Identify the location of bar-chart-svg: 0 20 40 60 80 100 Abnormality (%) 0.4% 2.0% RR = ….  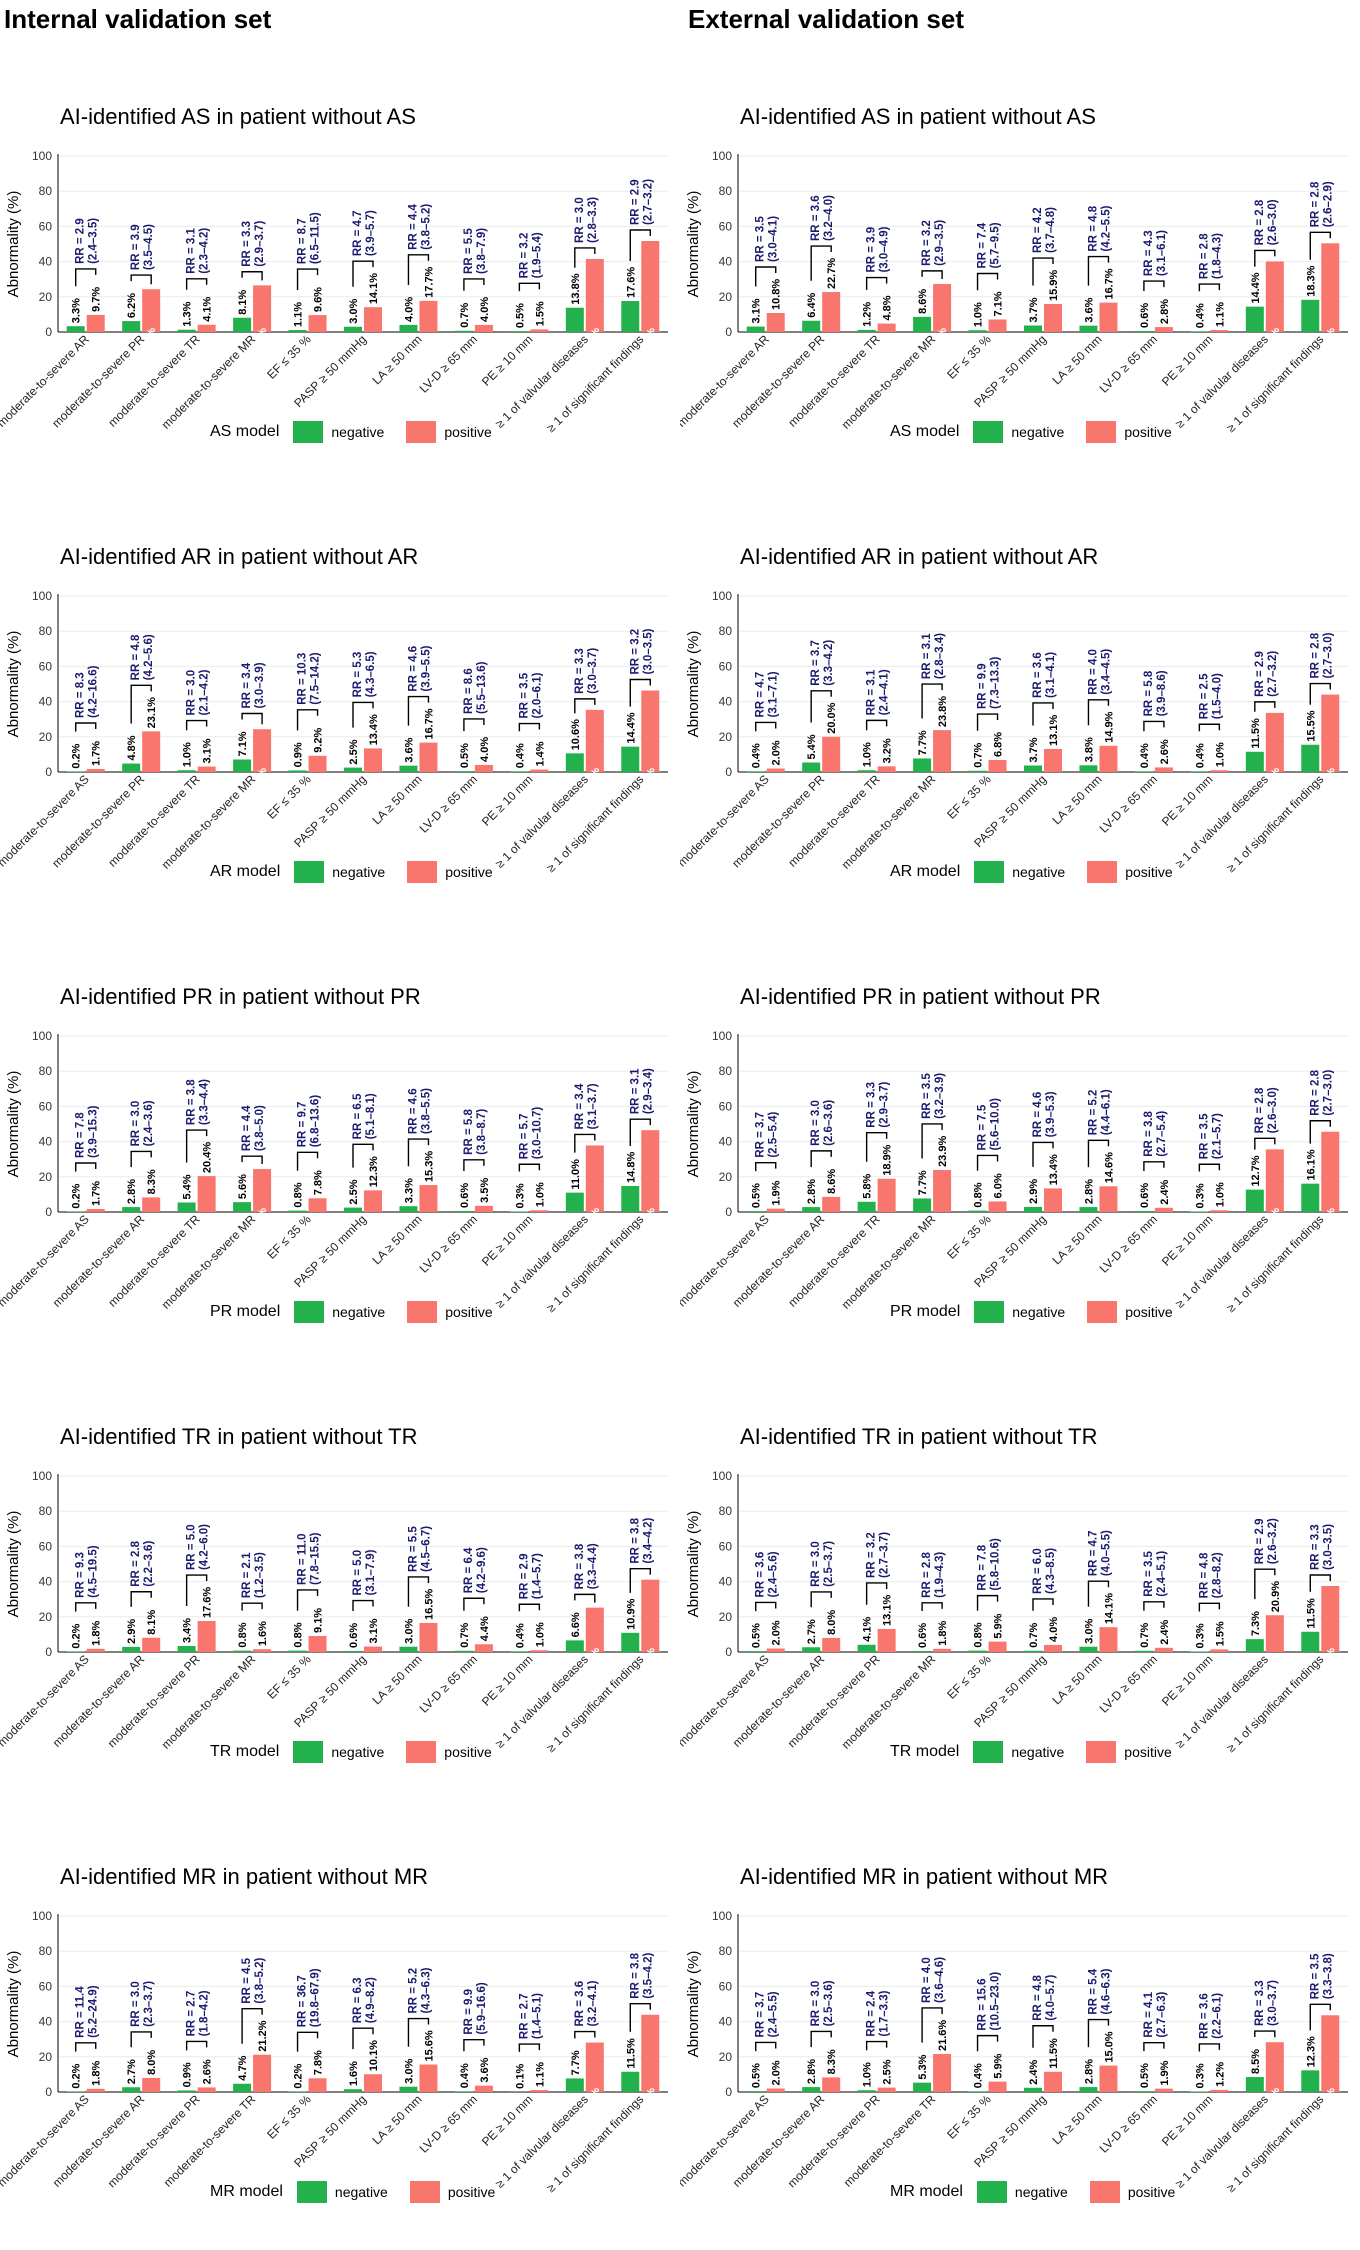
(1014, 732).